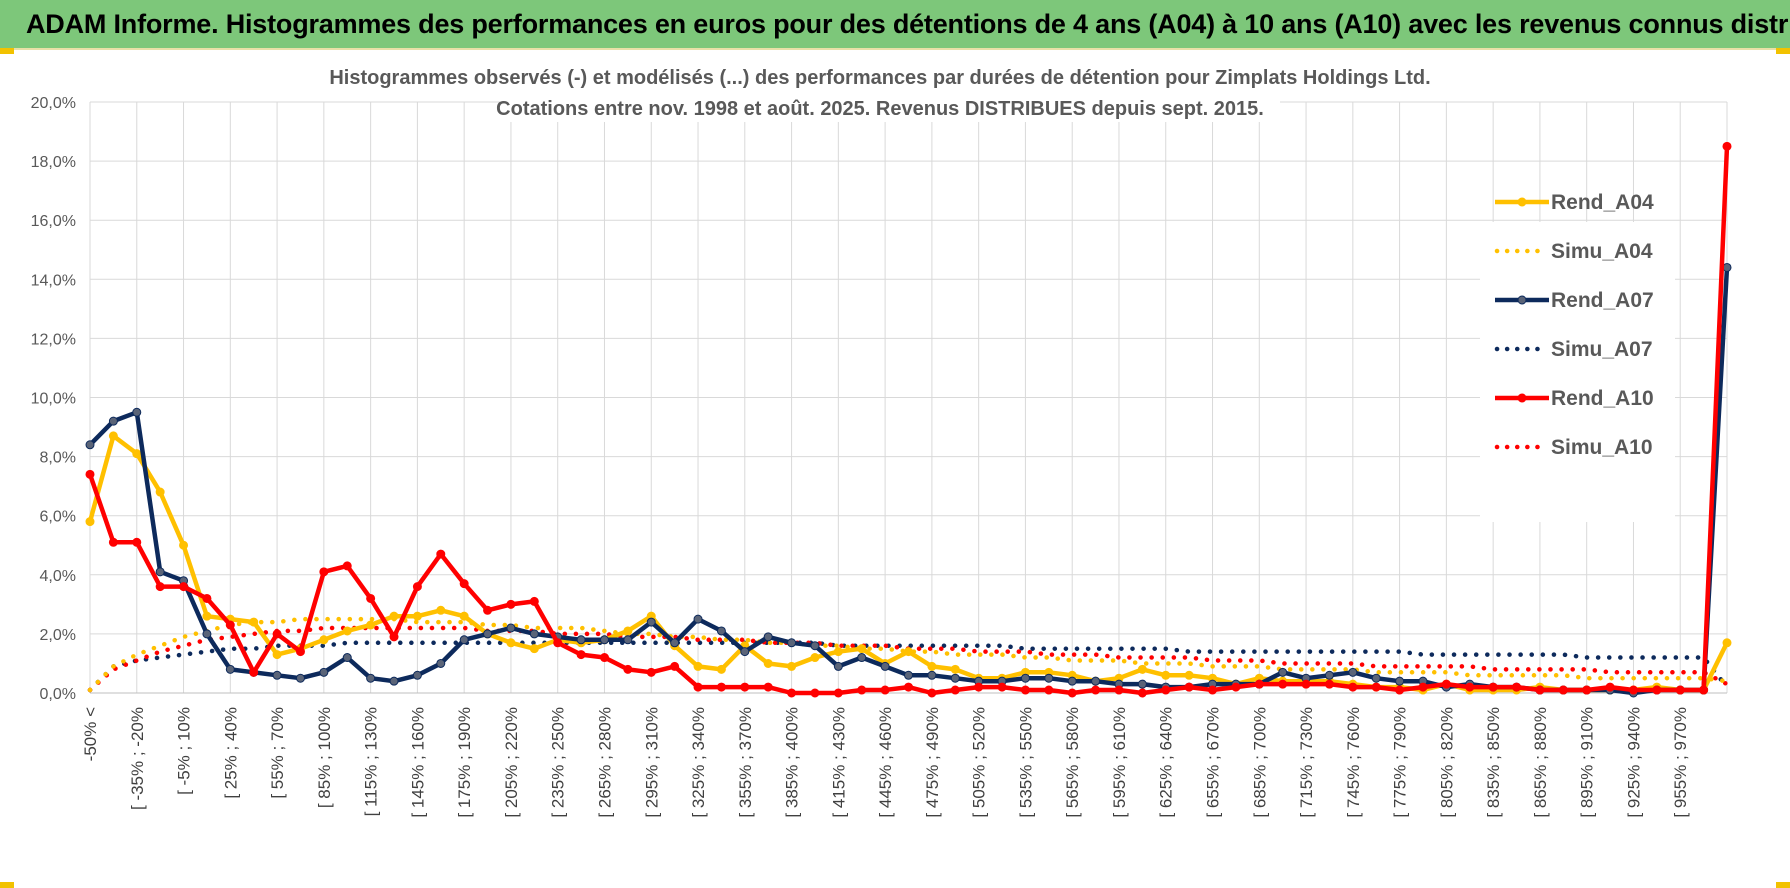  I want to click on y-tick-label: 16,0%, so click(53, 221).